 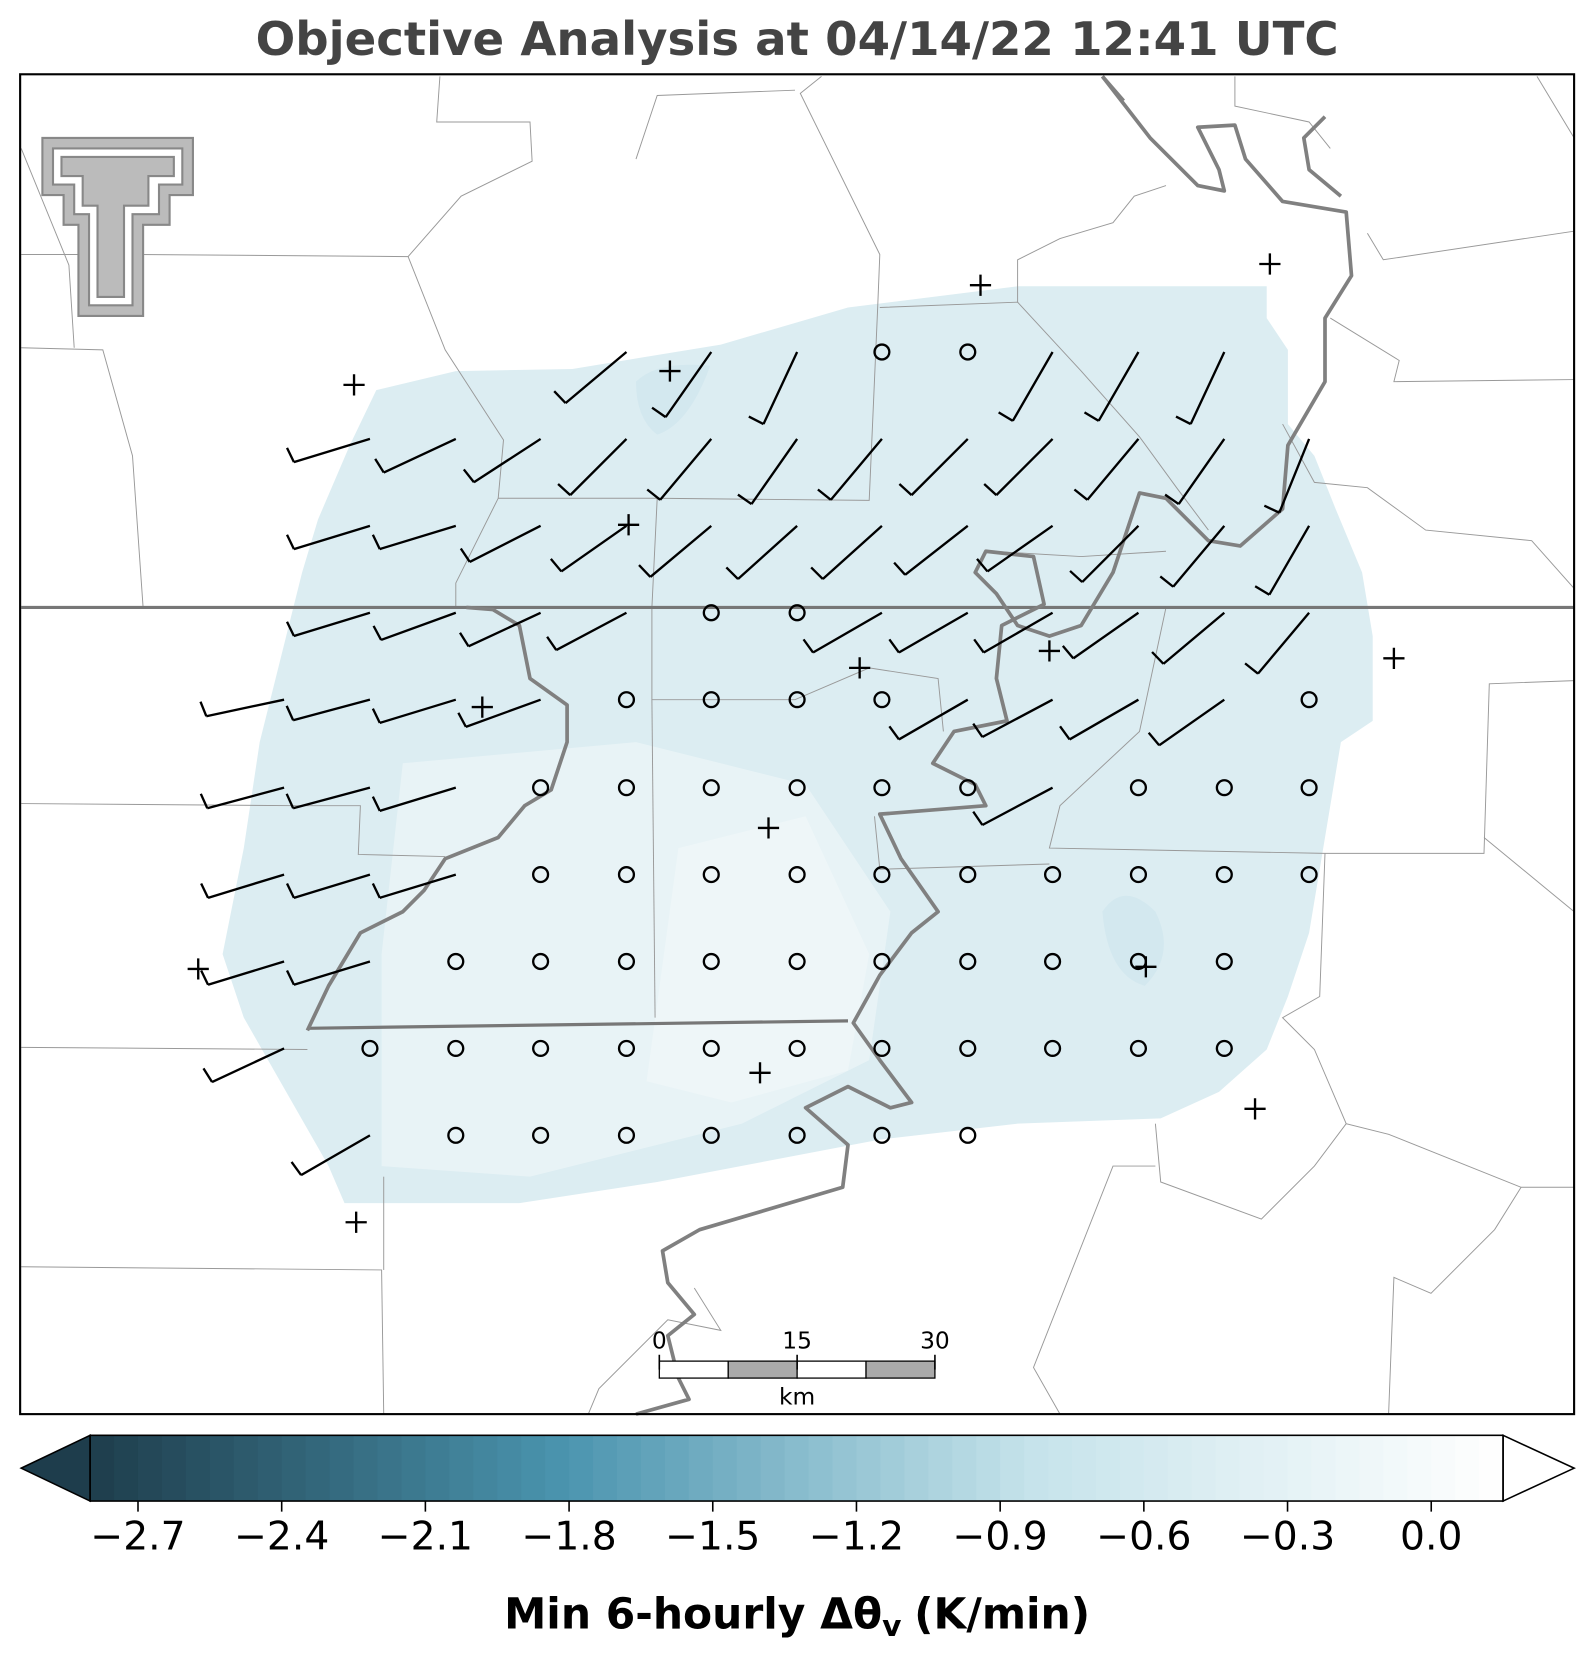 What do you see at coordinates (797, 1341) in the screenshot?
I see `scale-tick-label: 15` at bounding box center [797, 1341].